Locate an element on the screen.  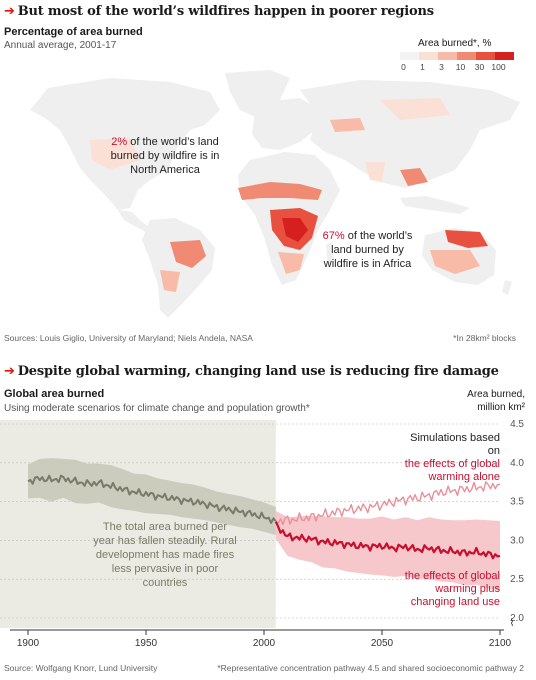
south-america-shape is located at coordinates (178, 268).